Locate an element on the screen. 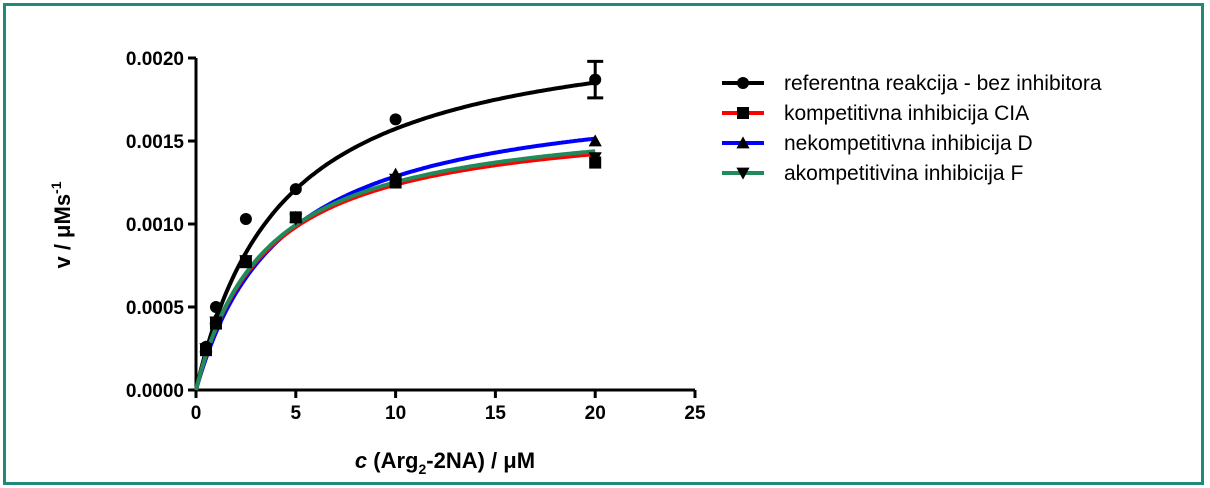 The image size is (1210, 488). y-axis-label: v / μMs-1 is located at coordinates (61, 224).